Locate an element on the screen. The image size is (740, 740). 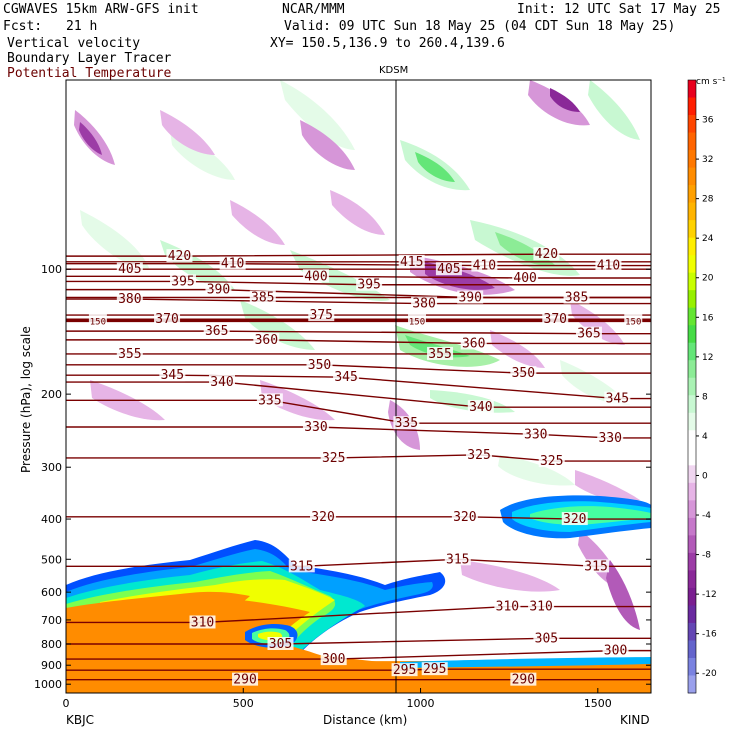
colorbar-tick-label: 12 is located at coordinates (707, 358).